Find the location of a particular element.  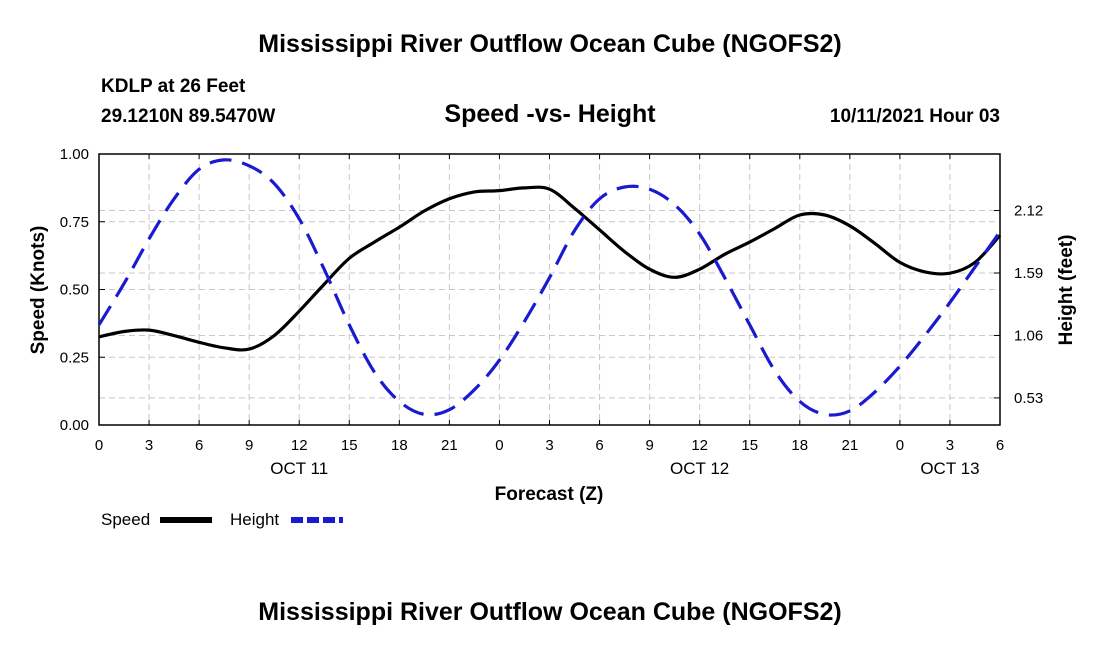

legend-height-label: Height is located at coordinates (254, 519).